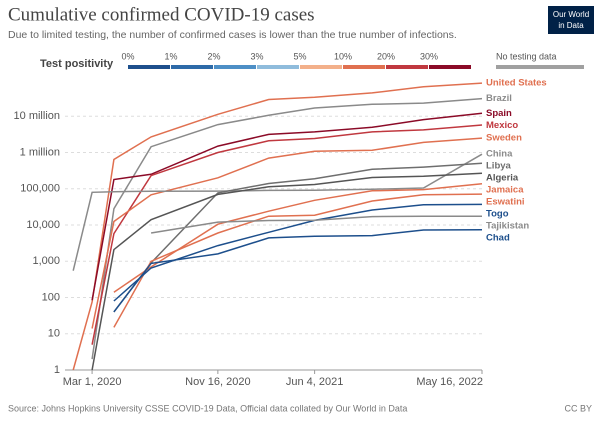 This screenshot has height=424, width=600. Describe the element at coordinates (571, 14) in the screenshot. I see `logo-text: Our World` at that location.